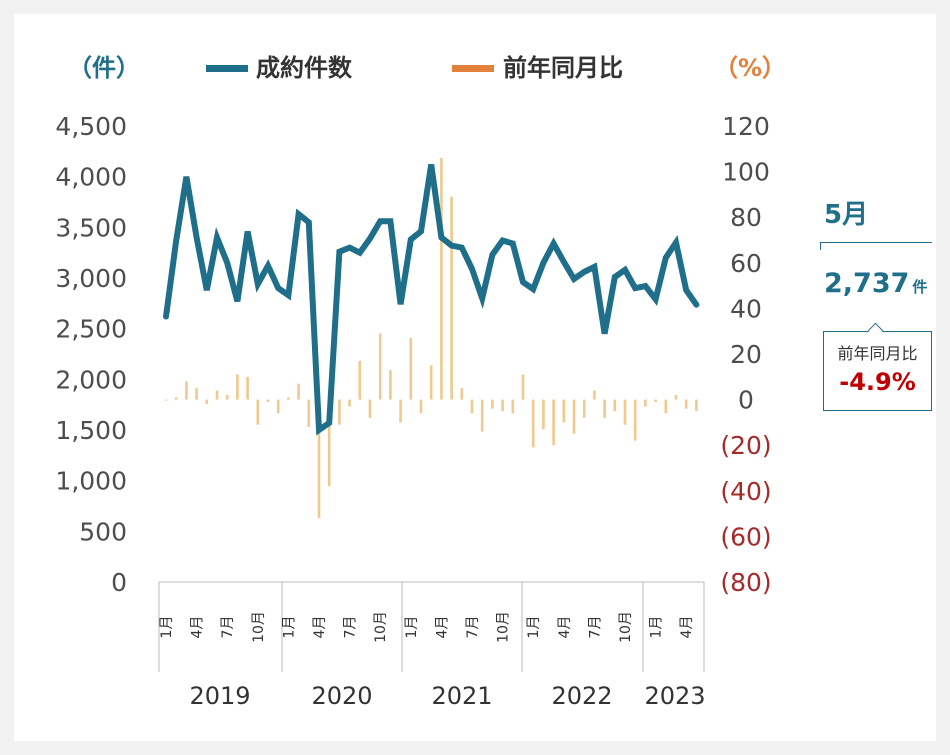 The width and height of the screenshot is (950, 755). Describe the element at coordinates (91, 177) in the screenshot. I see `left-tick-label: 4,000` at that location.